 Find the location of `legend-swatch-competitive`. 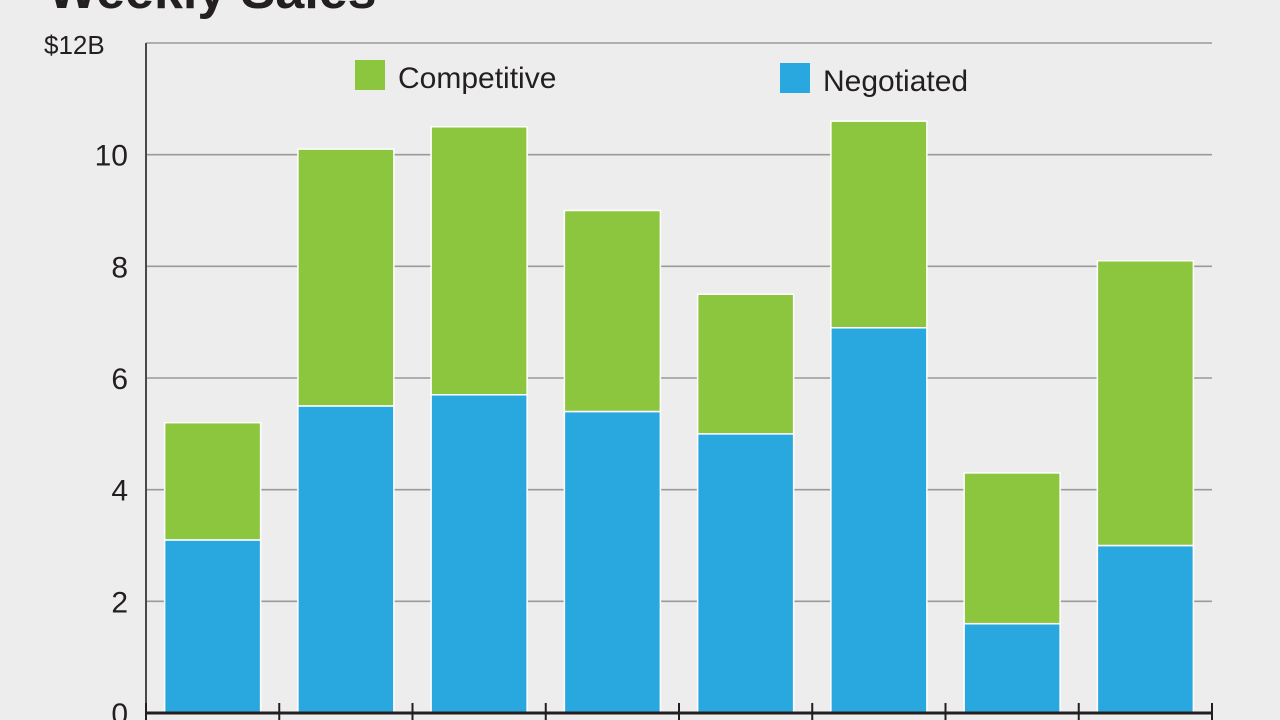

legend-swatch-competitive is located at coordinates (370, 75).